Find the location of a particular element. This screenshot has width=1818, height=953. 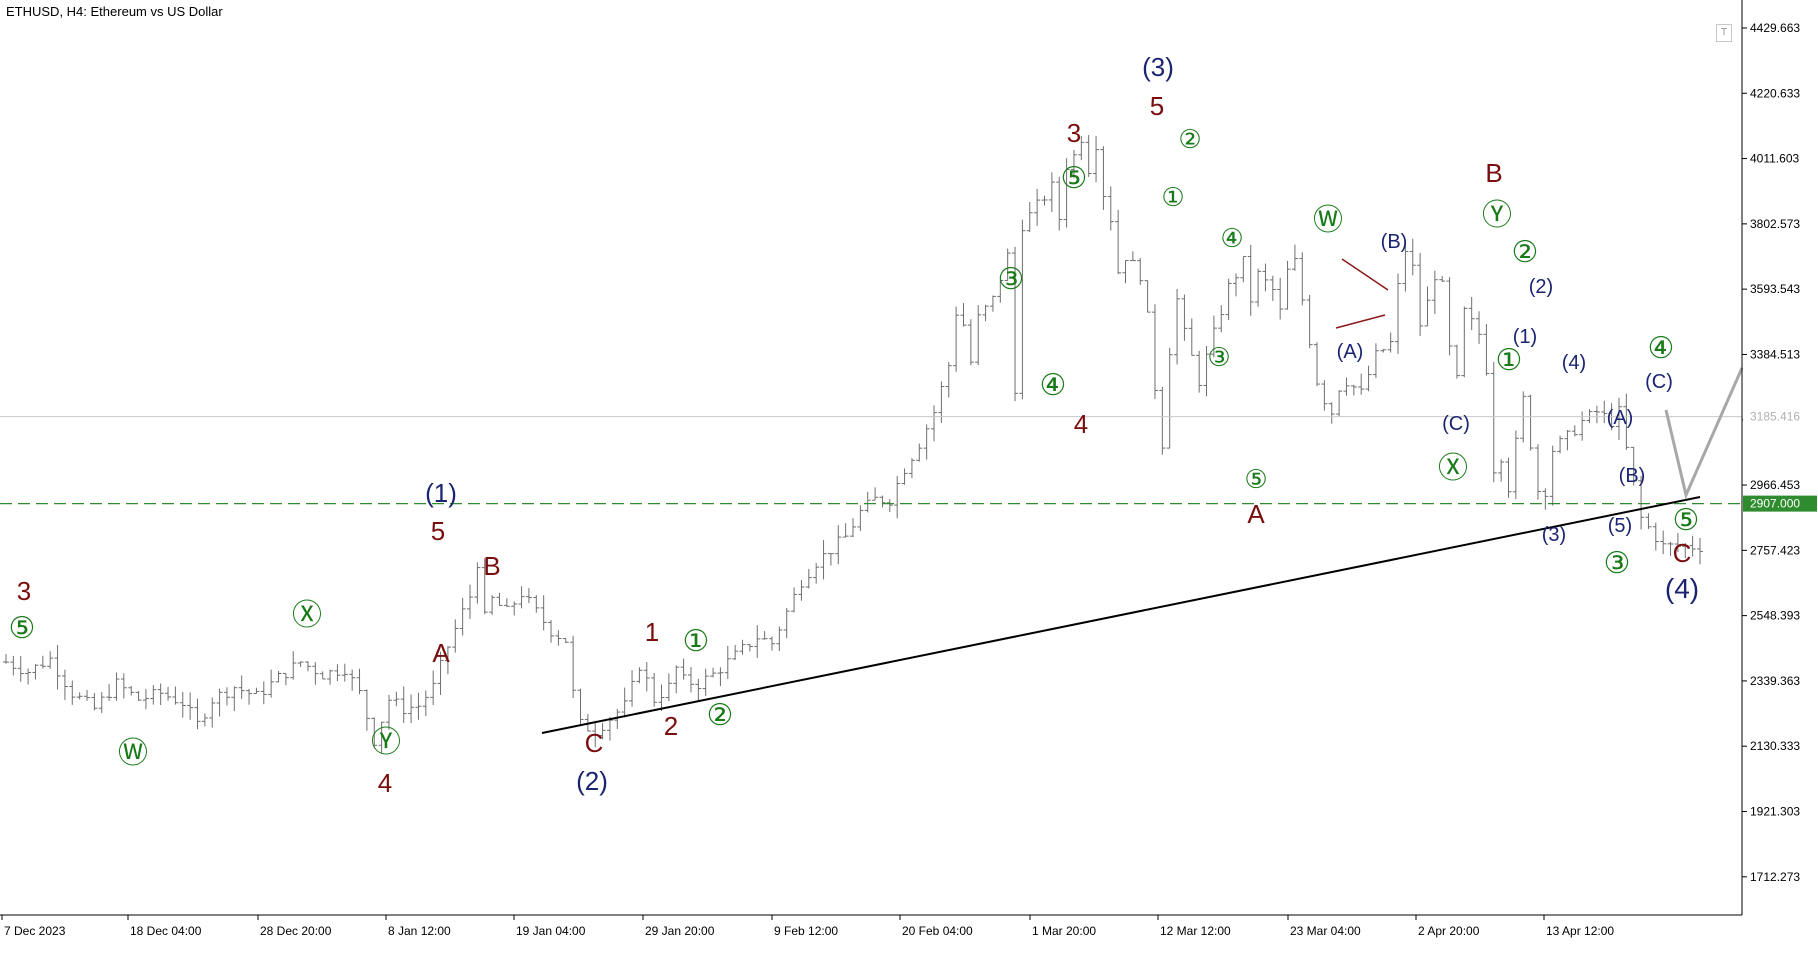

price-tick-label: 2548.393 is located at coordinates (1775, 616).